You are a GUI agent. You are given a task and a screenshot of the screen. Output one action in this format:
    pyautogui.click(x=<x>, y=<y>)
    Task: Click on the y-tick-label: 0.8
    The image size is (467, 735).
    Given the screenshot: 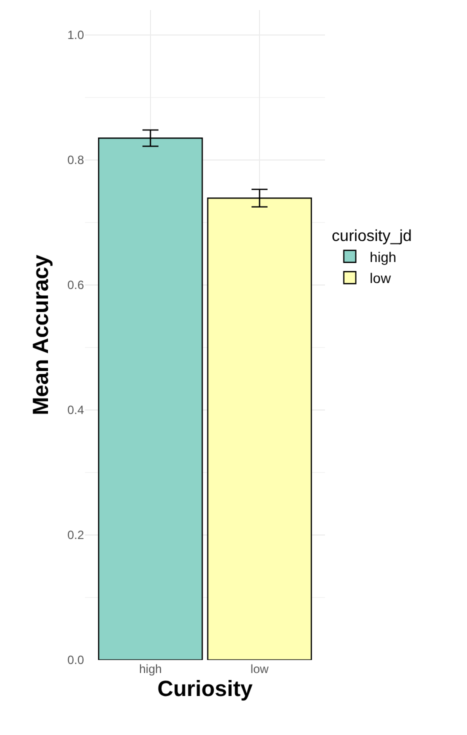 What is the action you would take?
    pyautogui.click(x=75, y=160)
    